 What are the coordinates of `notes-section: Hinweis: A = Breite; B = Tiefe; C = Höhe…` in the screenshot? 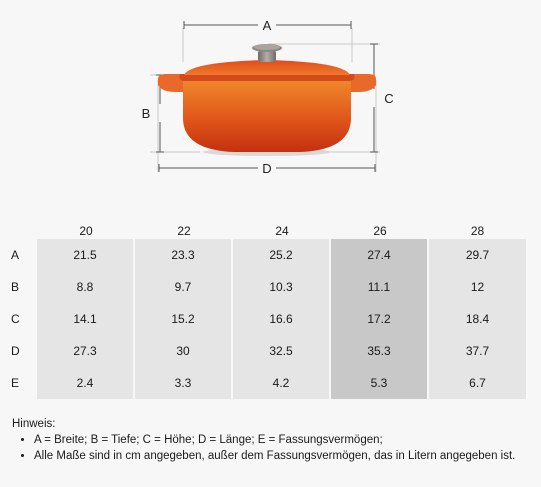 It's located at (272, 441).